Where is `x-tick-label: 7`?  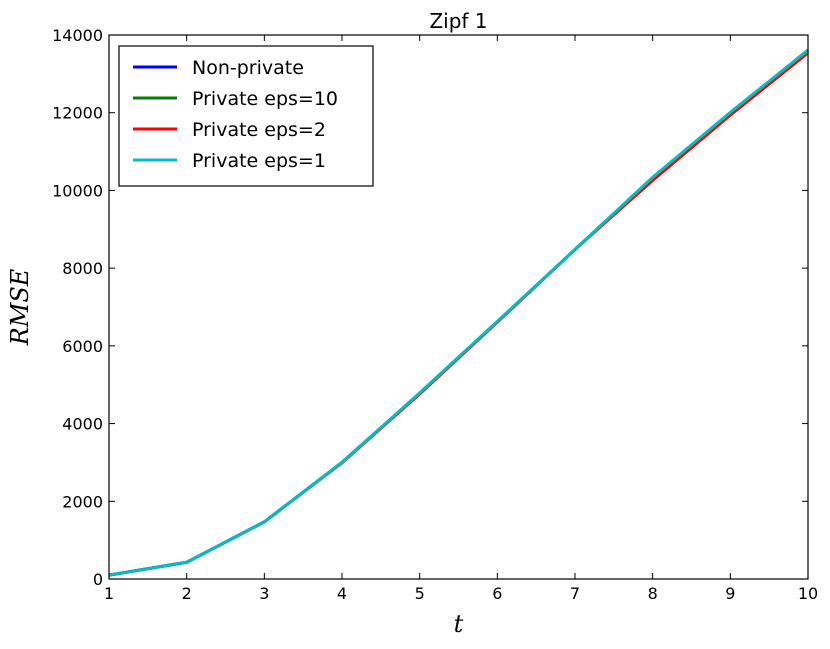
x-tick-label: 7 is located at coordinates (575, 593).